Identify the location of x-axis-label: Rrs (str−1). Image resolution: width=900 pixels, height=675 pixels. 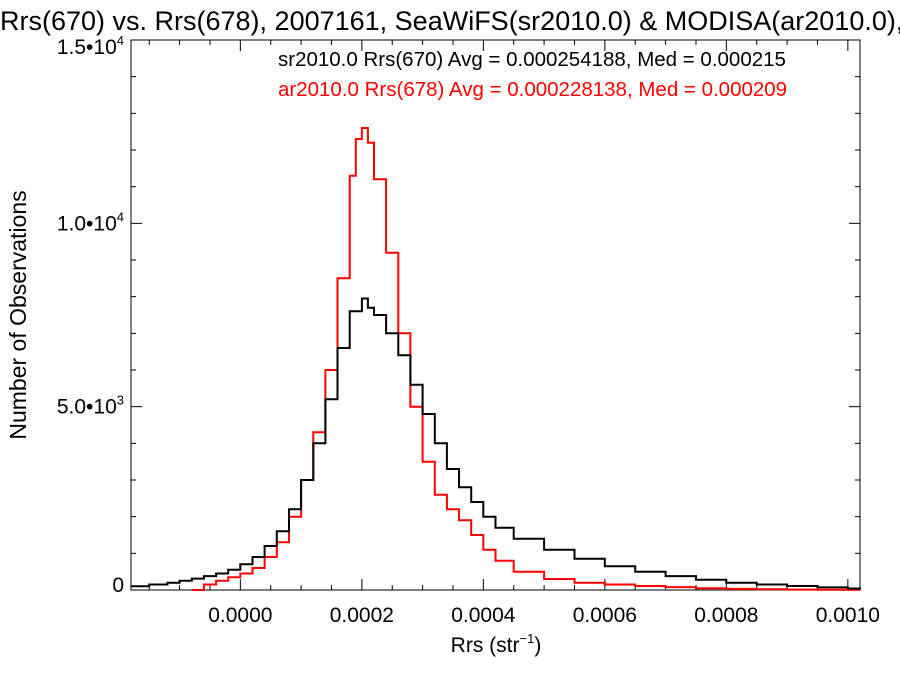
(496, 644).